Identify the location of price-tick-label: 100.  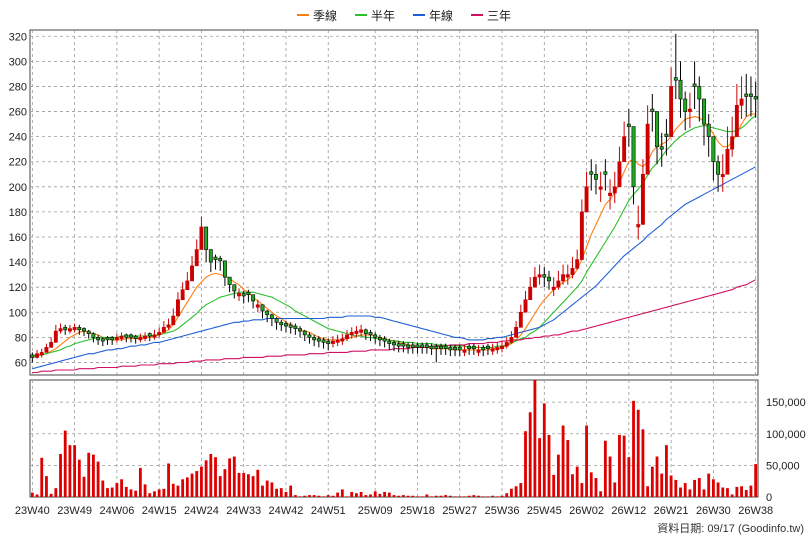
(18, 313).